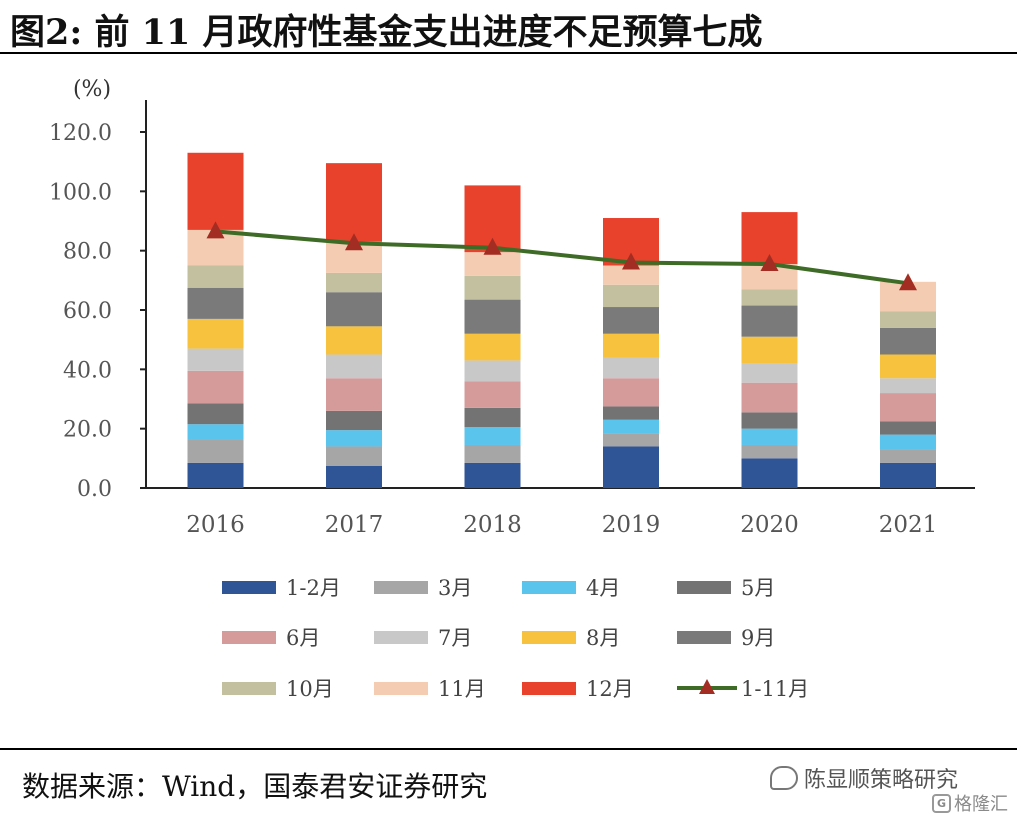  I want to click on line-series-1-11m, so click(562, 257).